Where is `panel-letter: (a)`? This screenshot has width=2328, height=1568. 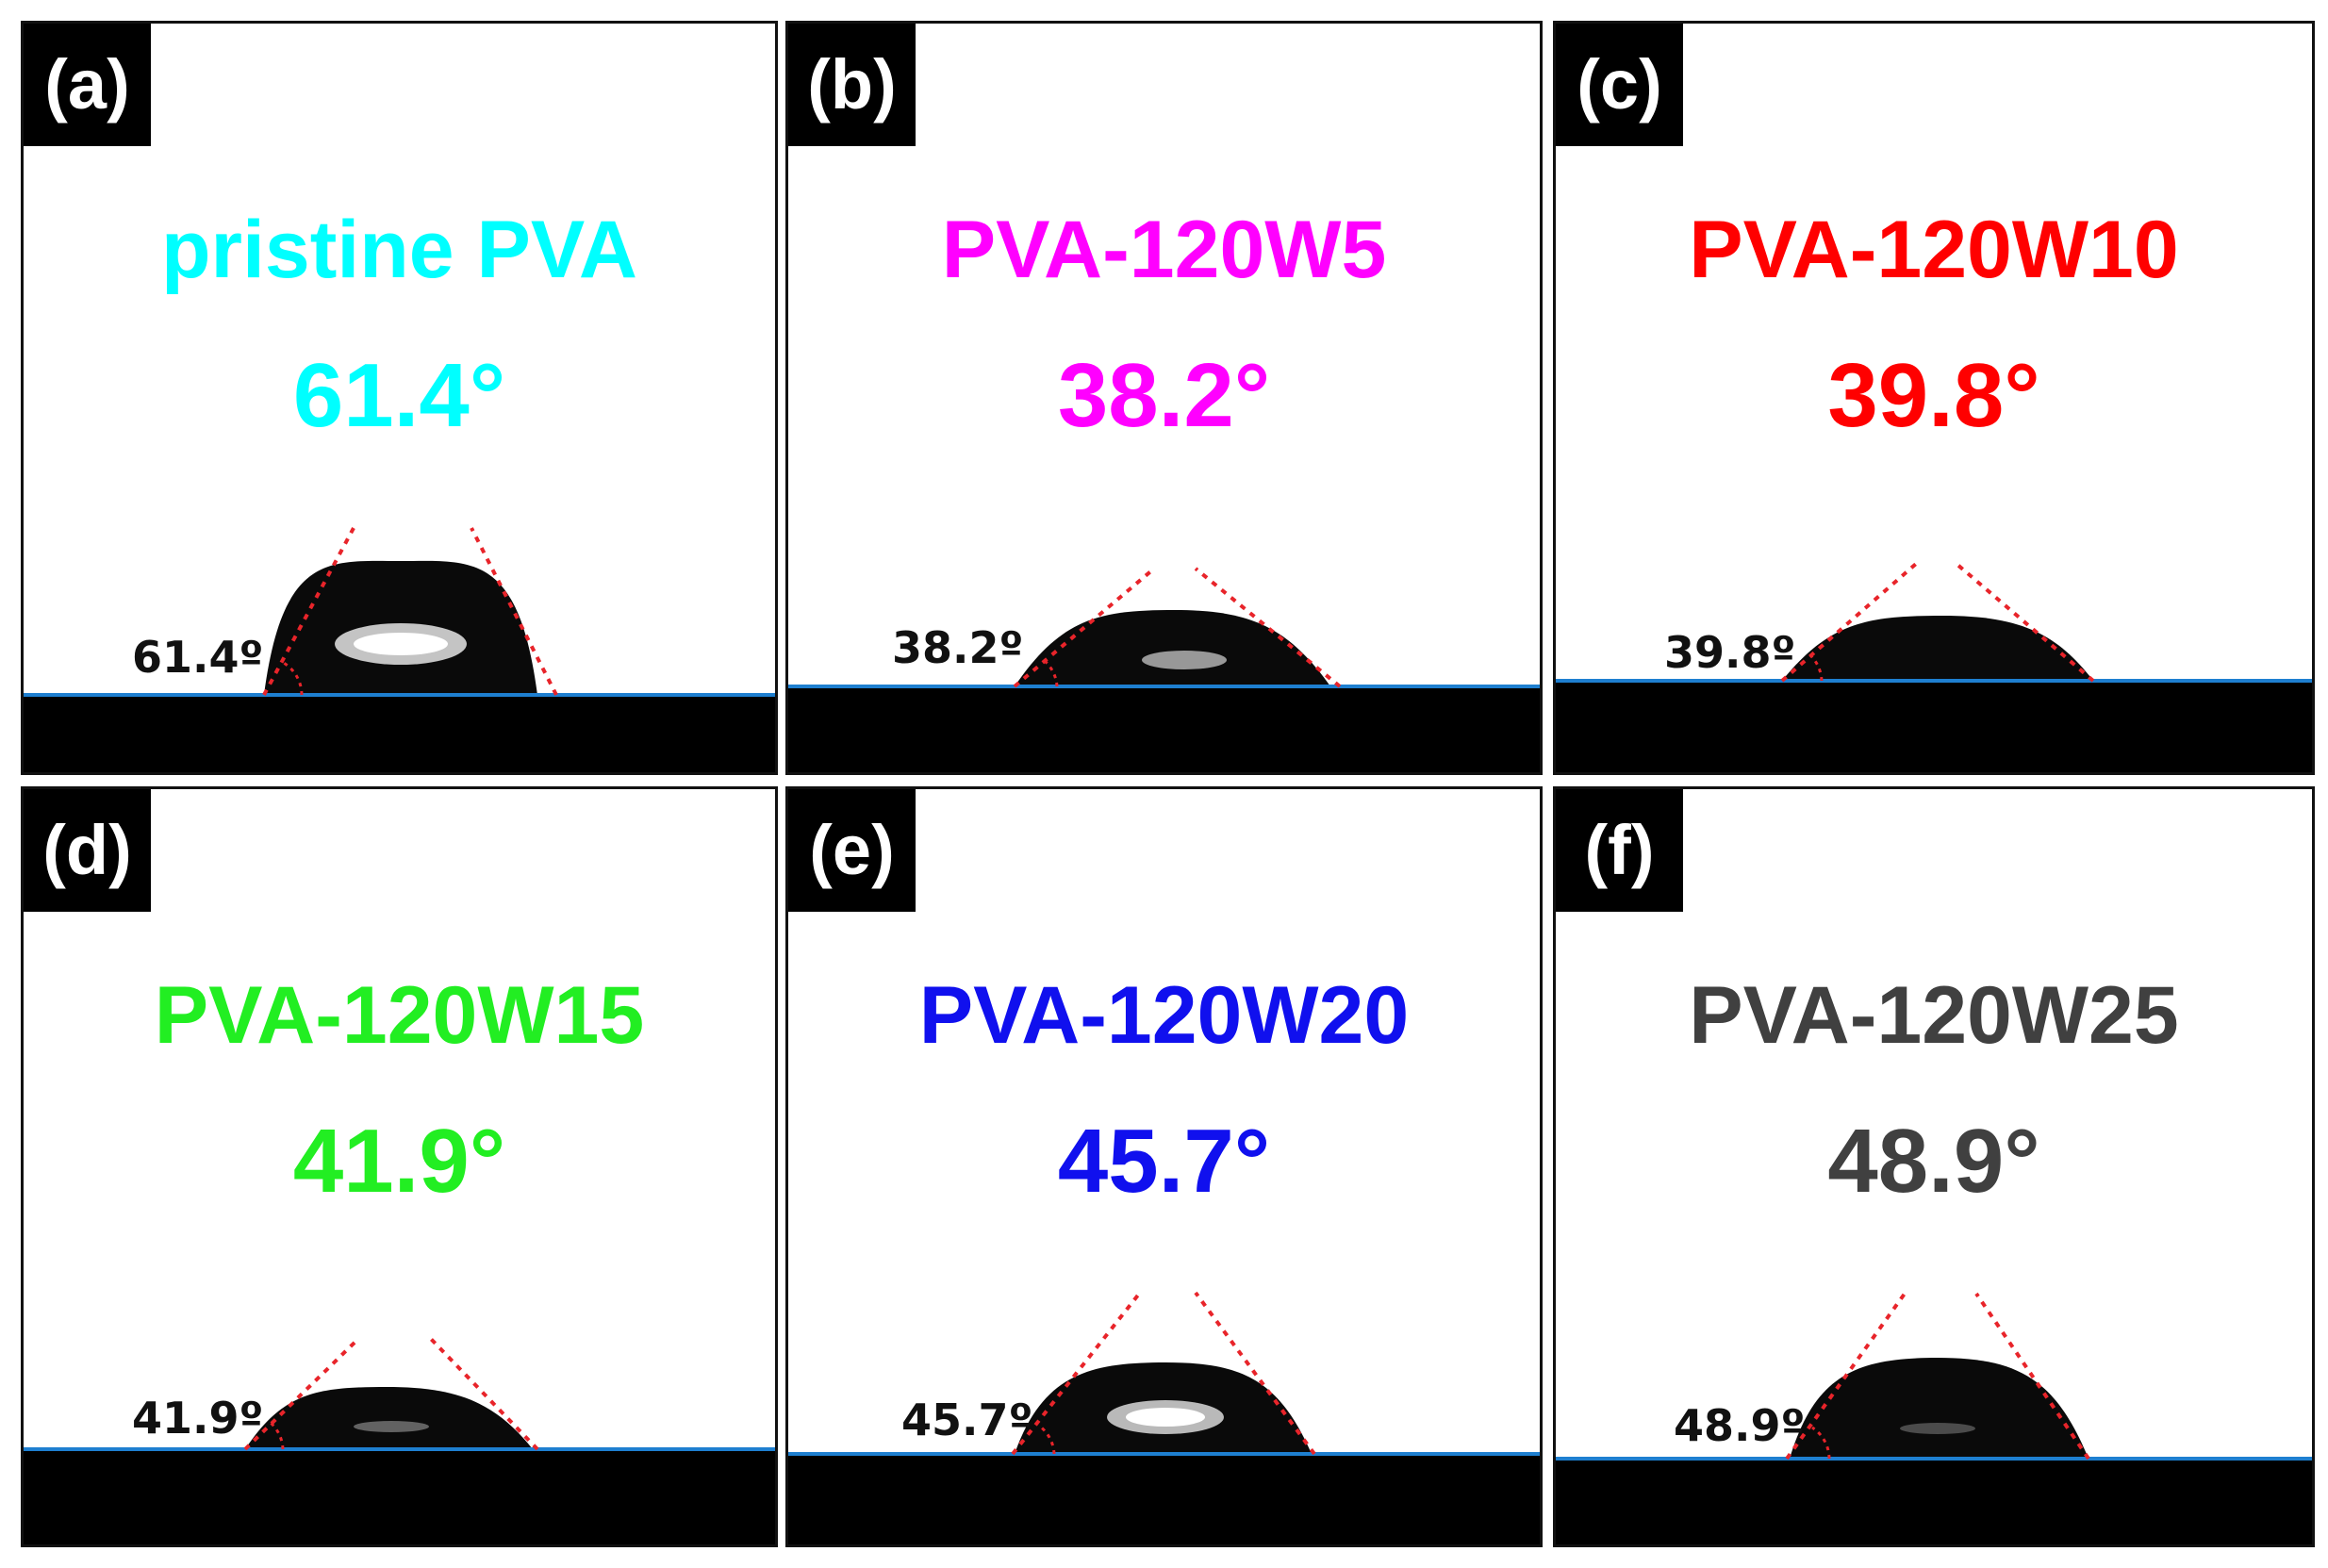 panel-letter: (a) is located at coordinates (87, 85).